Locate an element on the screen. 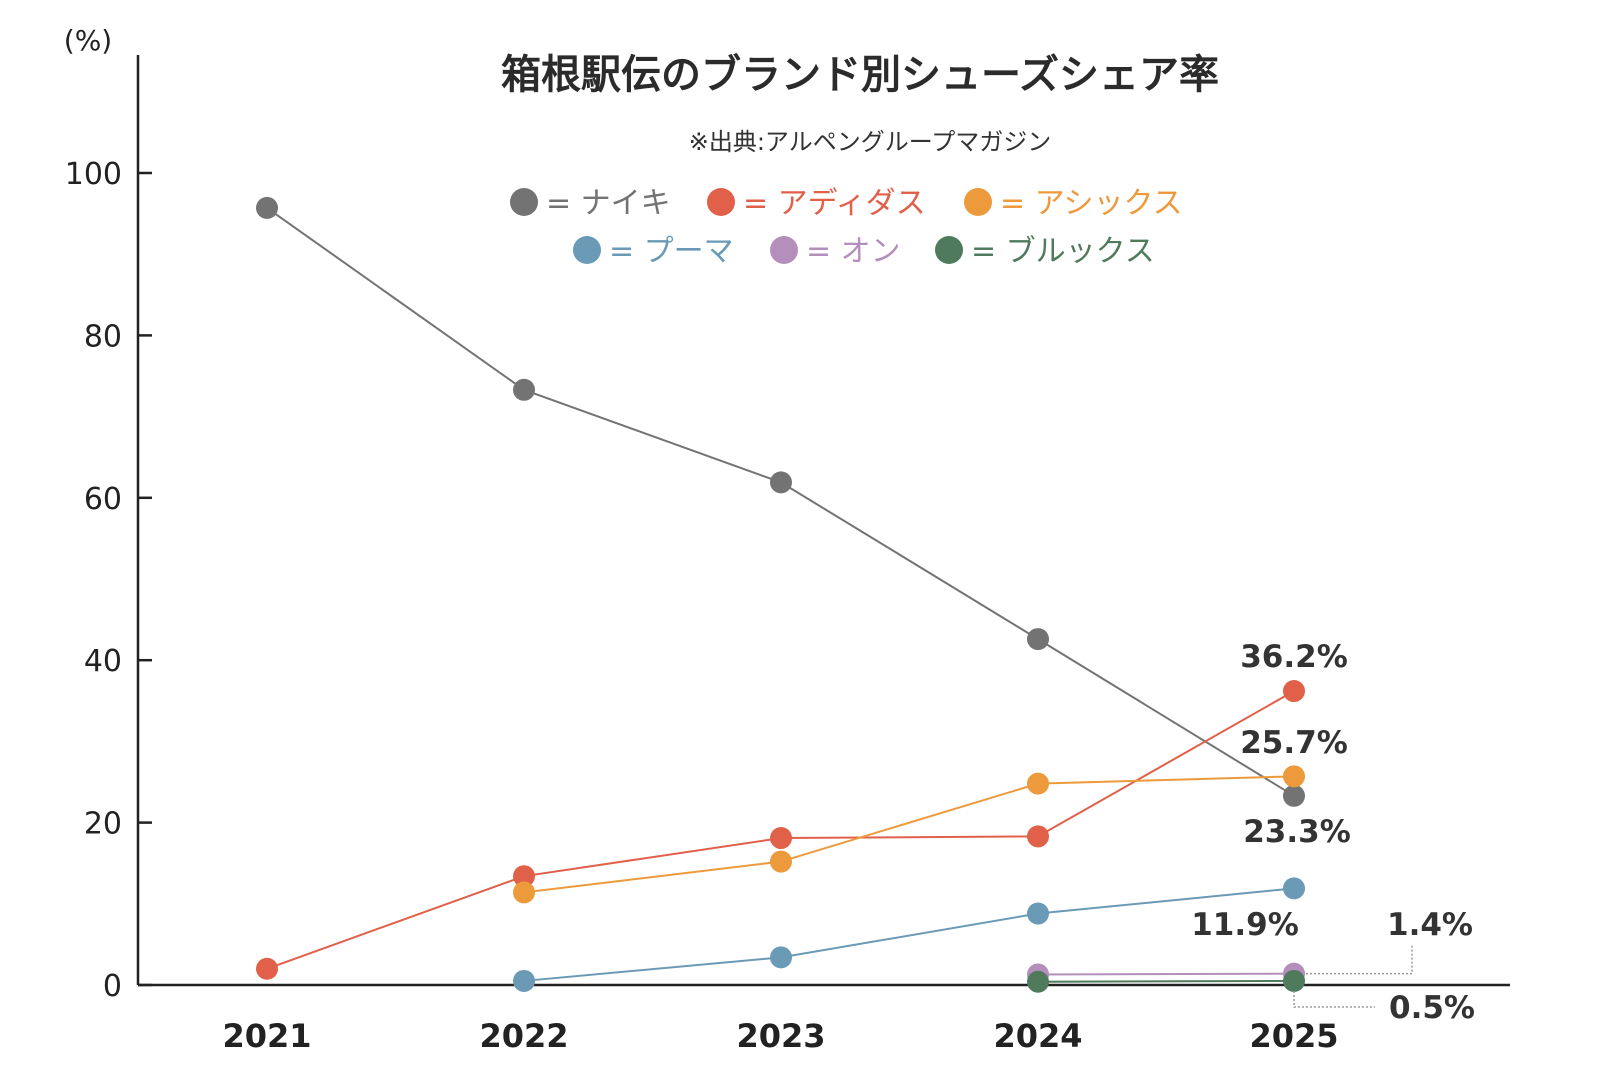 The height and width of the screenshot is (1070, 1600). x-tick-label: 2022 is located at coordinates (523, 1036).